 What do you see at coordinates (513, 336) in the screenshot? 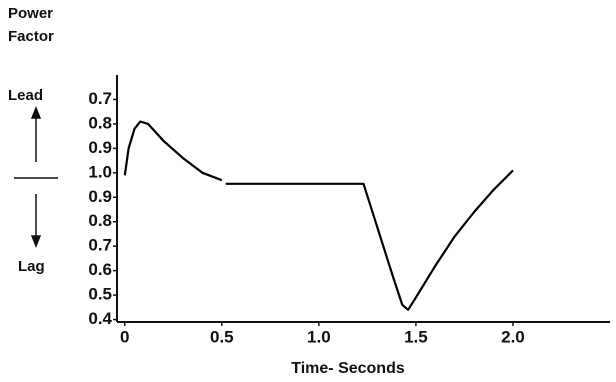
I see `x-tick-label: 2.0` at bounding box center [513, 336].